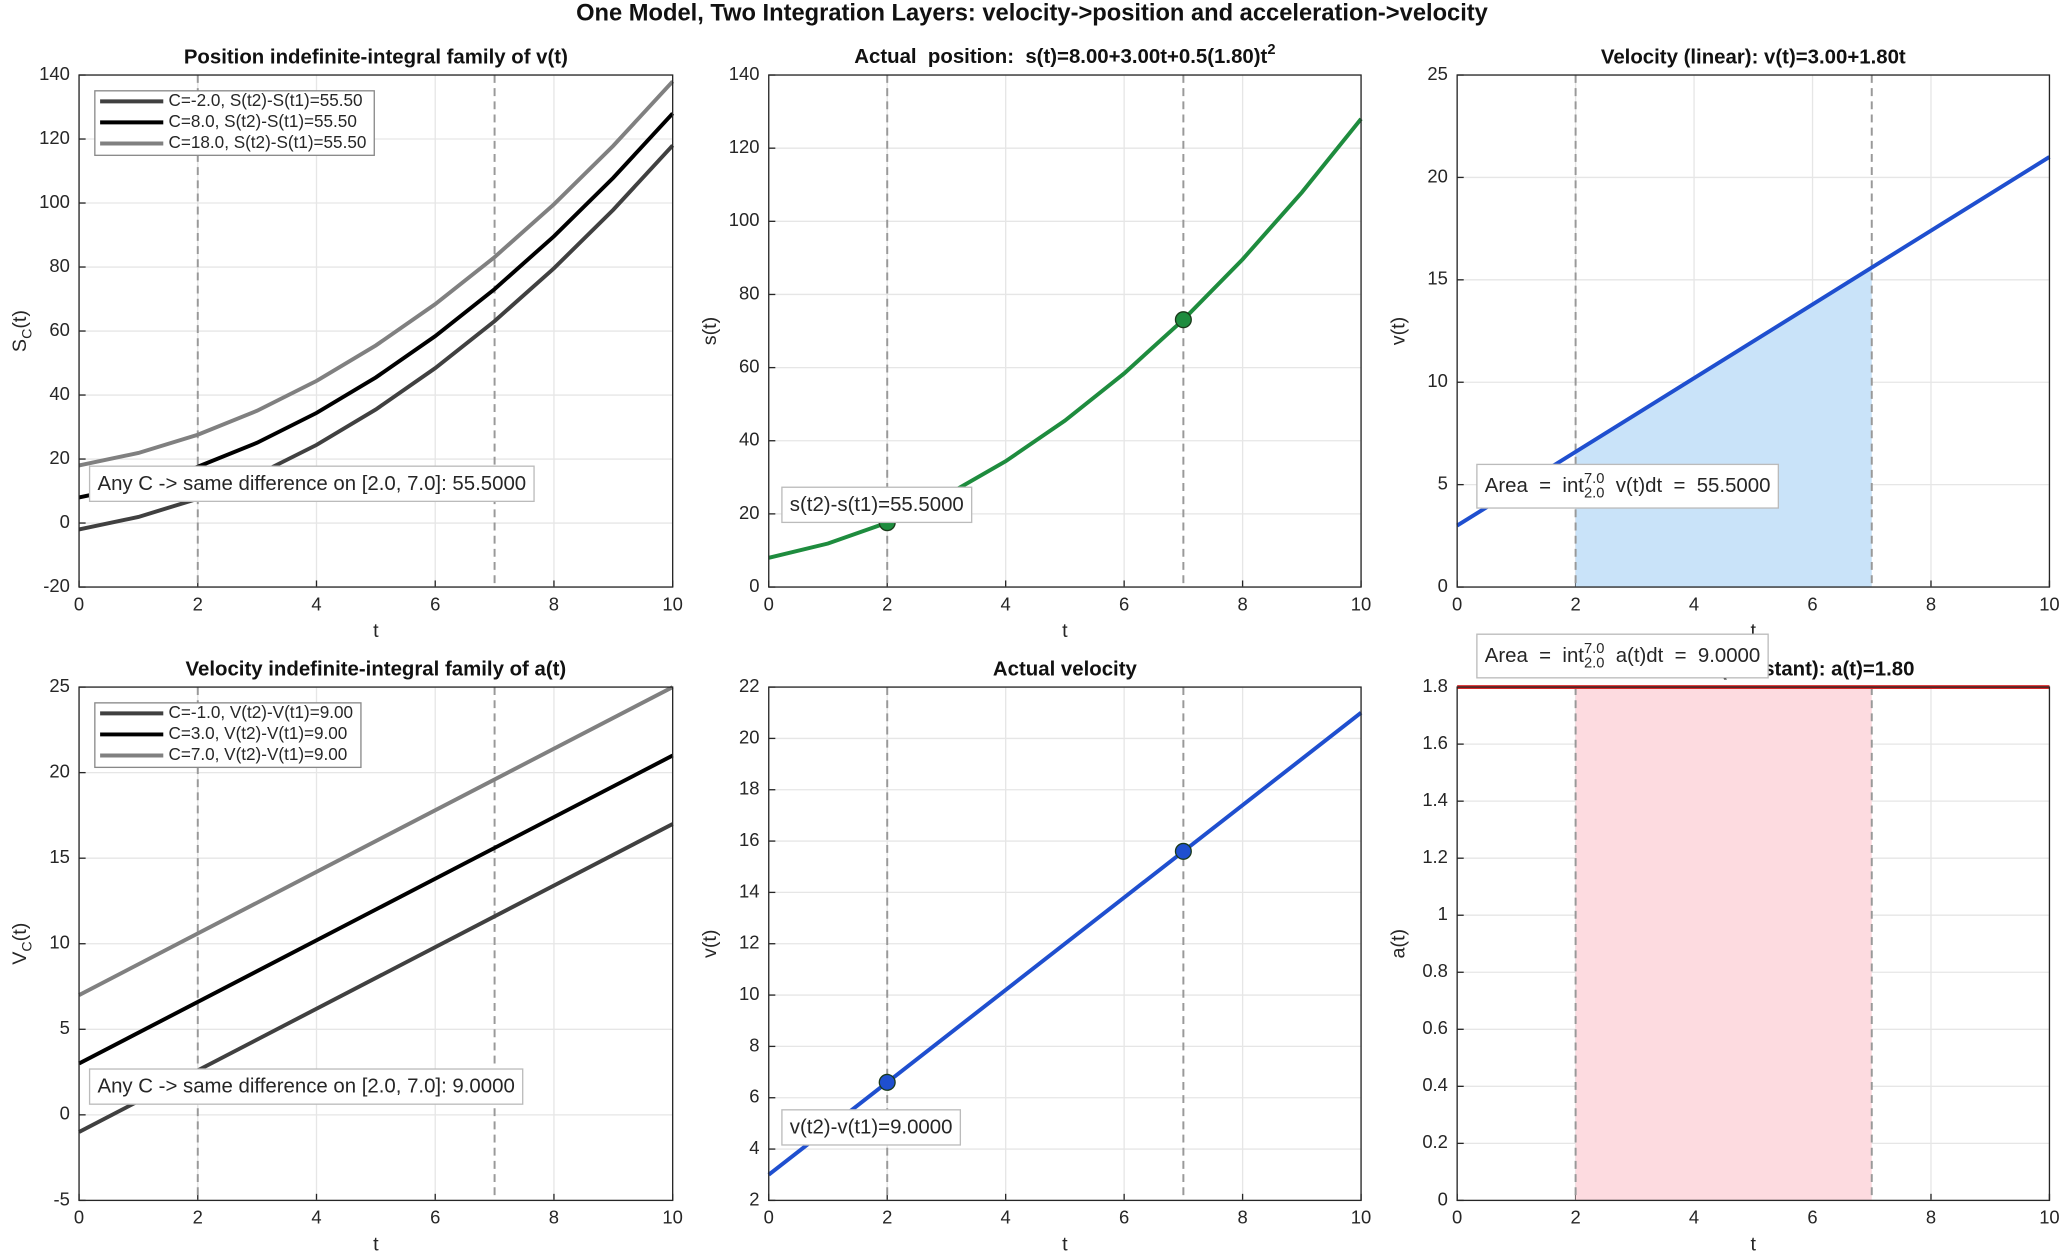  What do you see at coordinates (1594, 663) in the screenshot?
I see `text-part: 2.0` at bounding box center [1594, 663].